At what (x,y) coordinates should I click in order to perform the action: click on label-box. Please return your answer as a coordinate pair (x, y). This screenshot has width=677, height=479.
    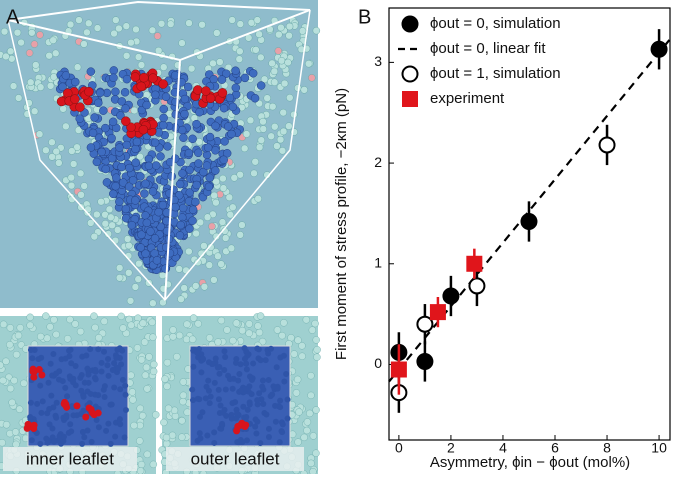
    Looking at the image, I should click on (70, 459).